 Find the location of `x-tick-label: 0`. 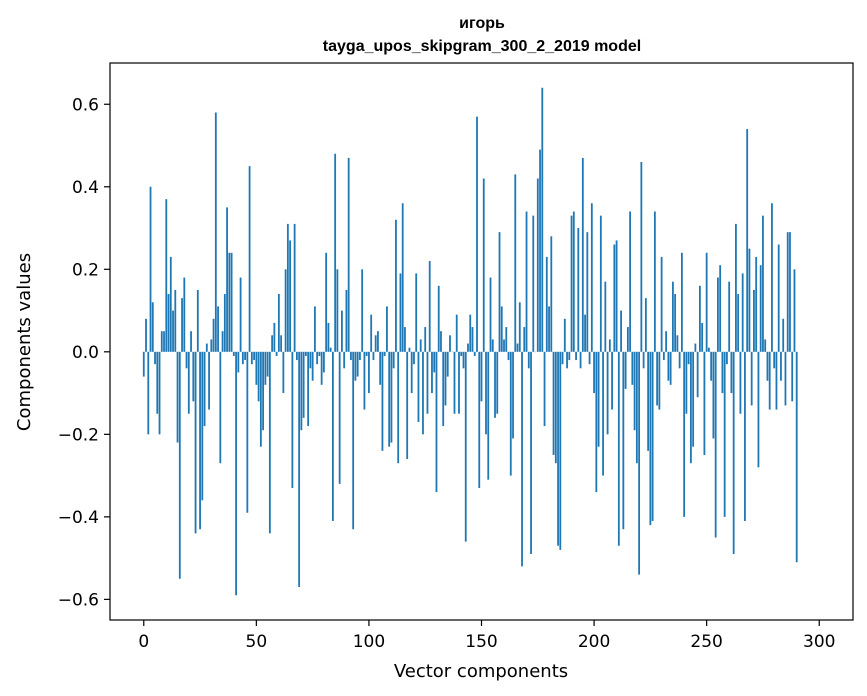

x-tick-label: 0 is located at coordinates (143, 642).